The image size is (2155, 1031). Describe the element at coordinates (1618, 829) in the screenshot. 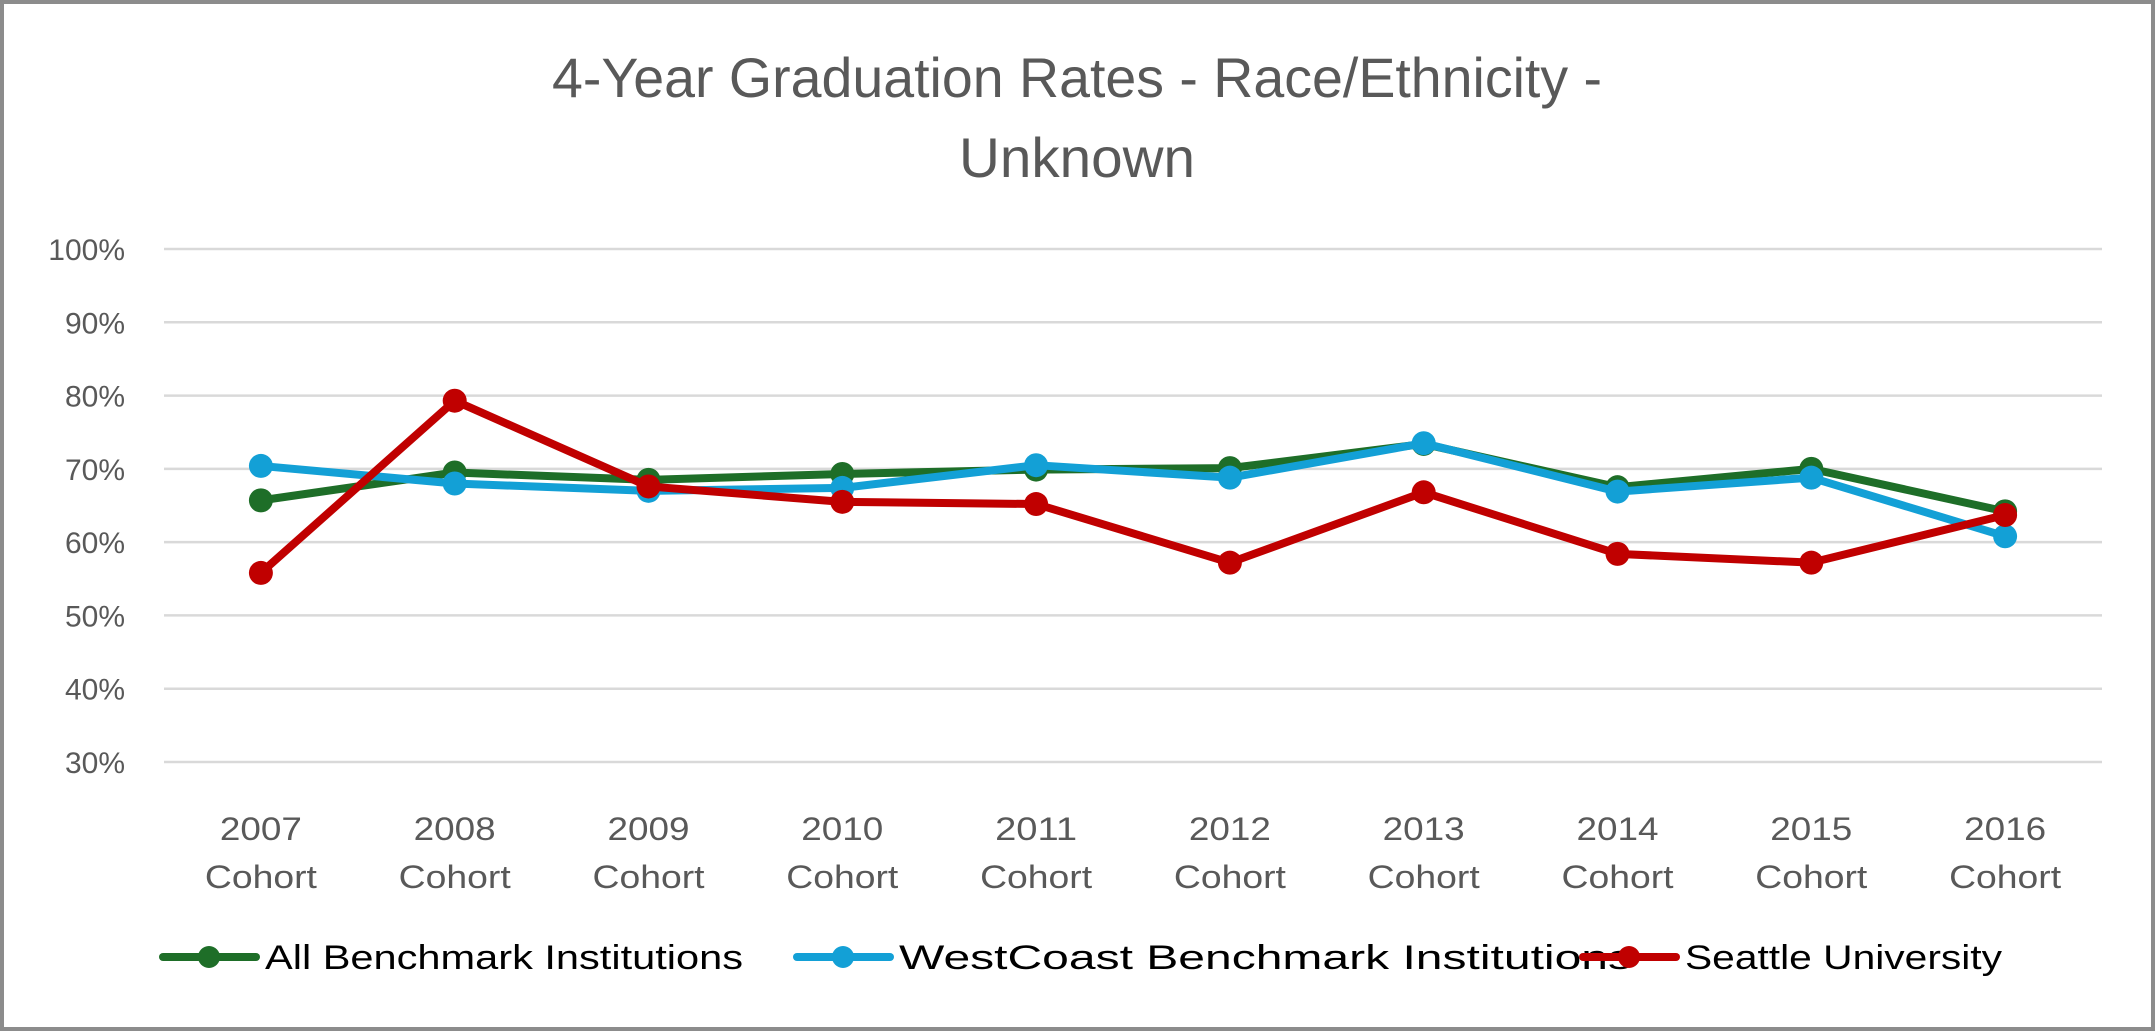

I see `x-tick-label-year: 2014` at that location.